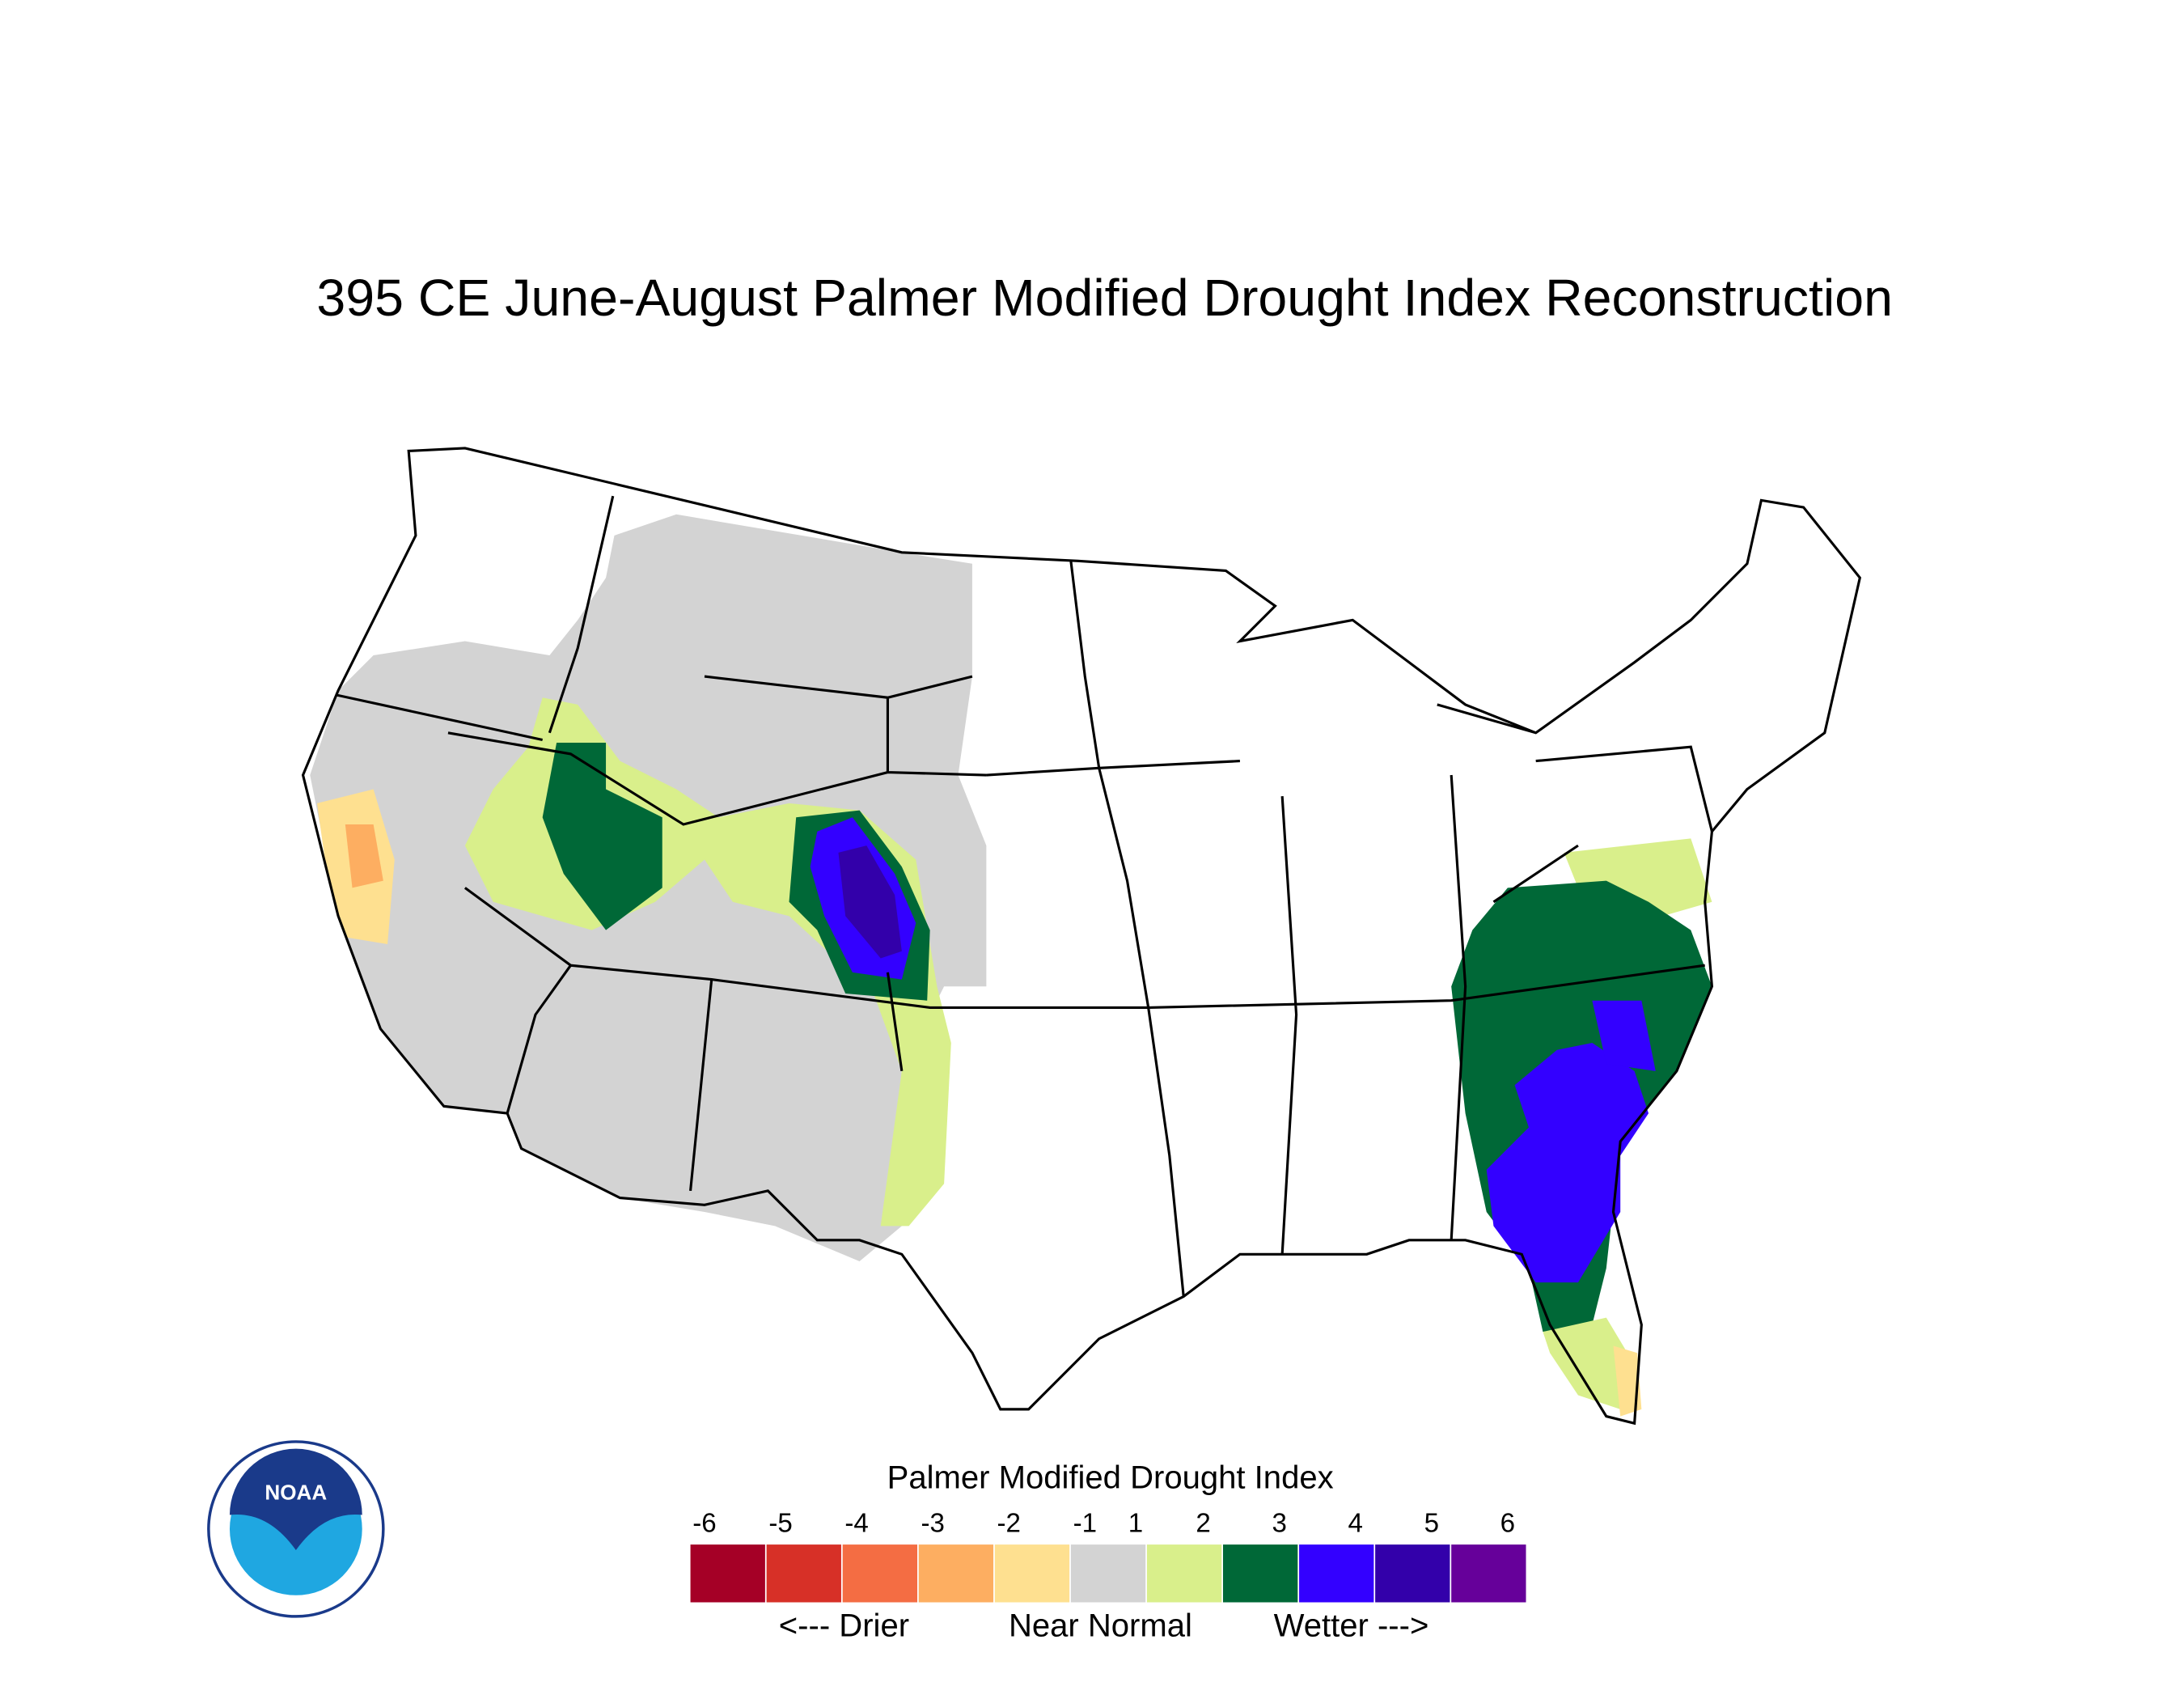 The height and width of the screenshot is (1699, 2184). Describe the element at coordinates (1135, 1523) in the screenshot. I see `legend-tick-label: 1` at that location.